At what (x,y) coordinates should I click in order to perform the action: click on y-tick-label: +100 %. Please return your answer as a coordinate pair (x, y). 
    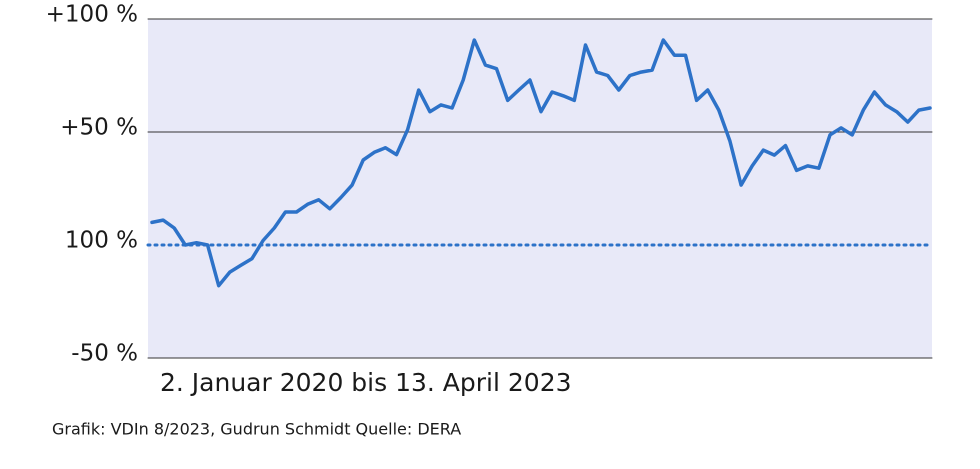
    Looking at the image, I should click on (92, 15).